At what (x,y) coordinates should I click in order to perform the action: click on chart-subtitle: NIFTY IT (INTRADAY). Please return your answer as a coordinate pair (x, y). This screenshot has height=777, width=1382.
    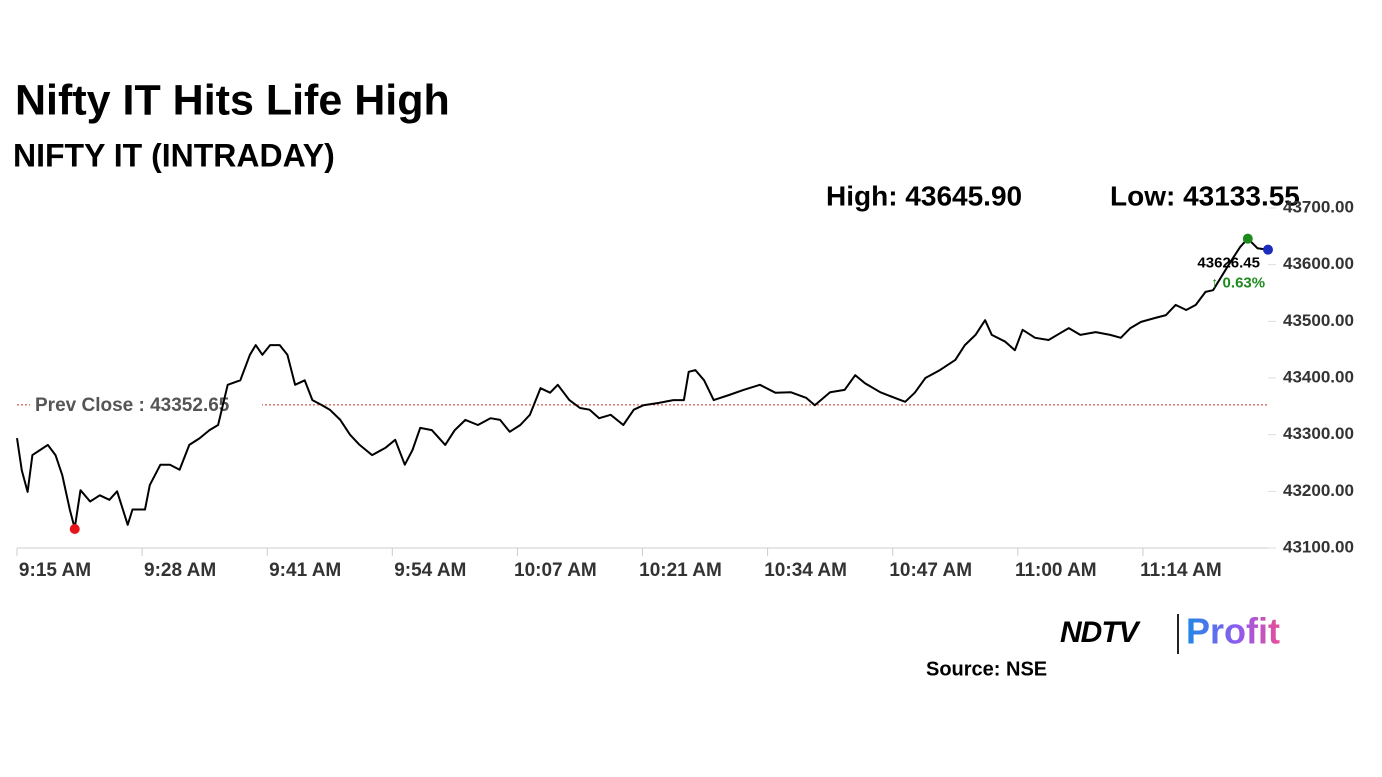
    Looking at the image, I should click on (174, 155).